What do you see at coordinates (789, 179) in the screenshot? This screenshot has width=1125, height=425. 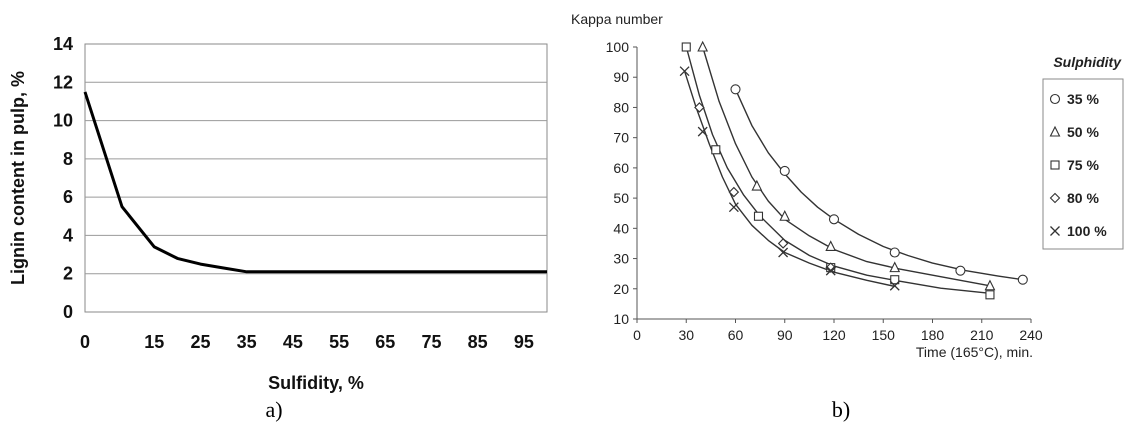 I see `fit-curve-x` at bounding box center [789, 179].